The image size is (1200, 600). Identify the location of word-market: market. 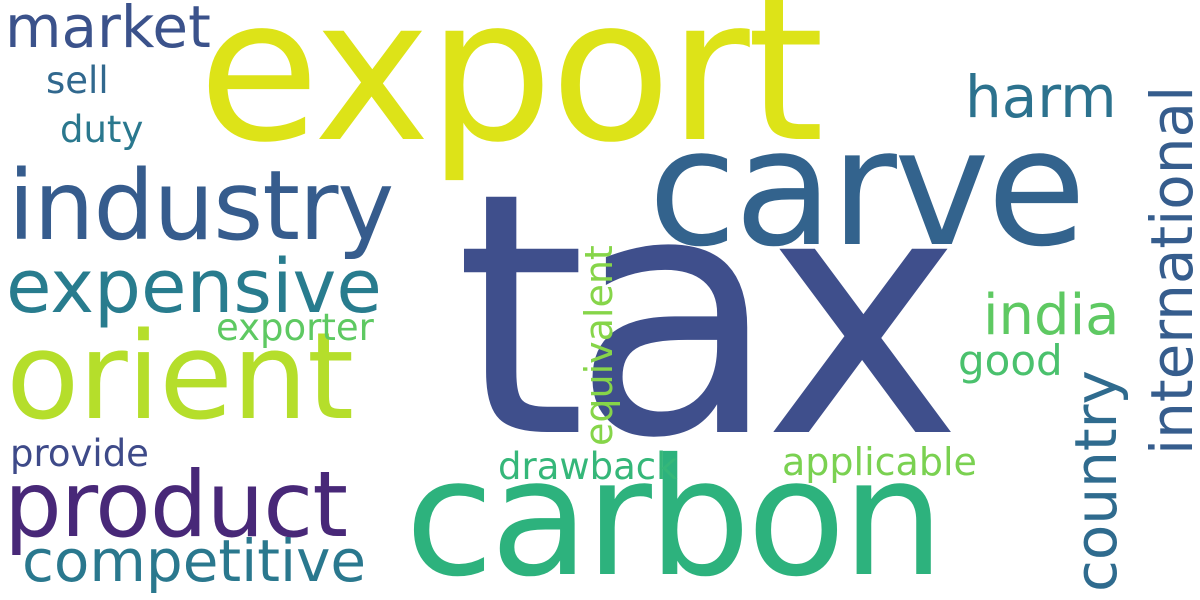
(108, 30).